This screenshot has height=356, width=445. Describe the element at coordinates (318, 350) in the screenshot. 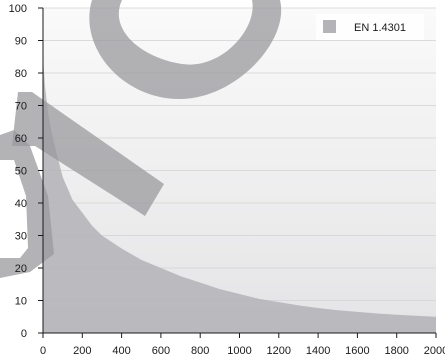

I see `x-tick-label-1400: 1400` at that location.